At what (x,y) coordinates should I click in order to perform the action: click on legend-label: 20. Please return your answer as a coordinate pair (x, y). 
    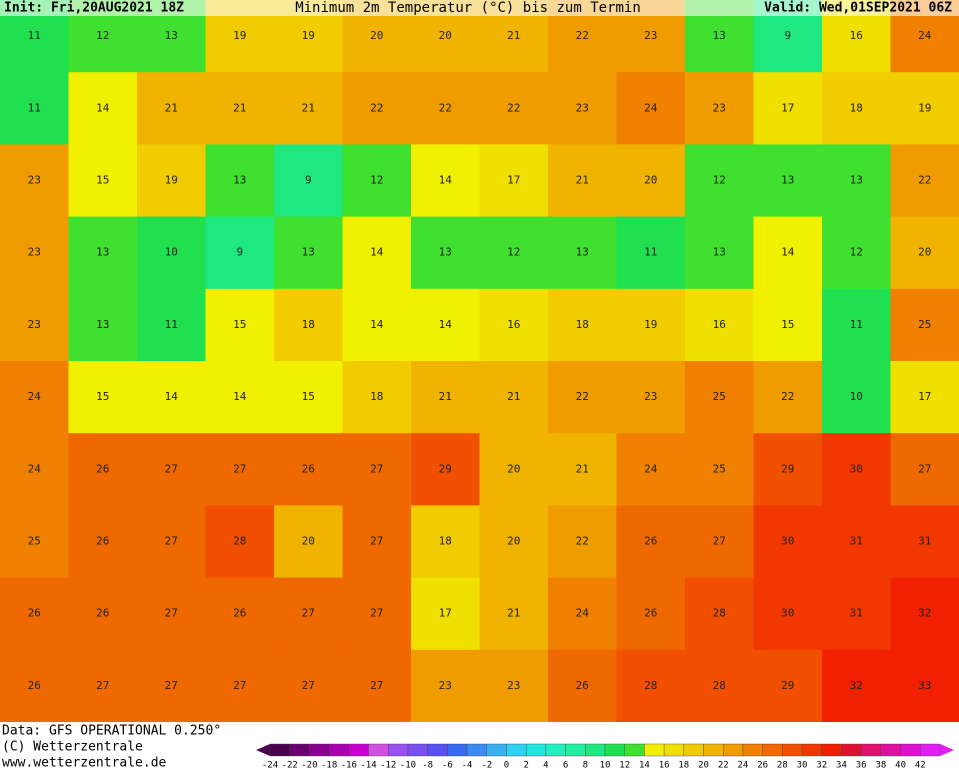
    Looking at the image, I should click on (703, 766).